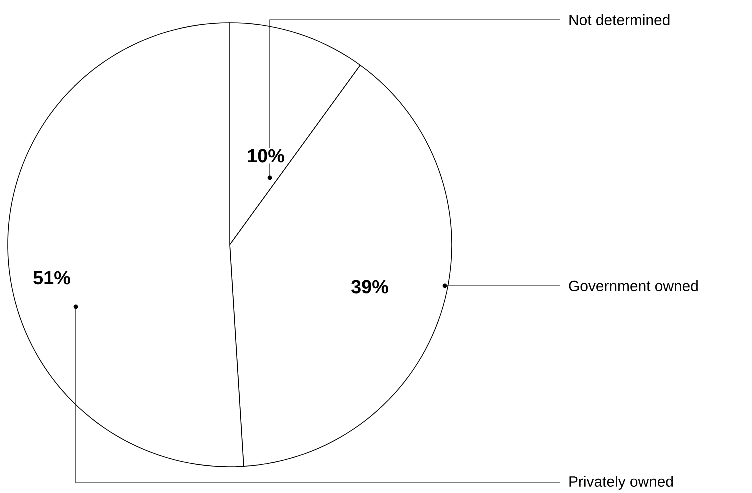 The width and height of the screenshot is (752, 493). What do you see at coordinates (370, 287) in the screenshot?
I see `data-label: 39%` at bounding box center [370, 287].